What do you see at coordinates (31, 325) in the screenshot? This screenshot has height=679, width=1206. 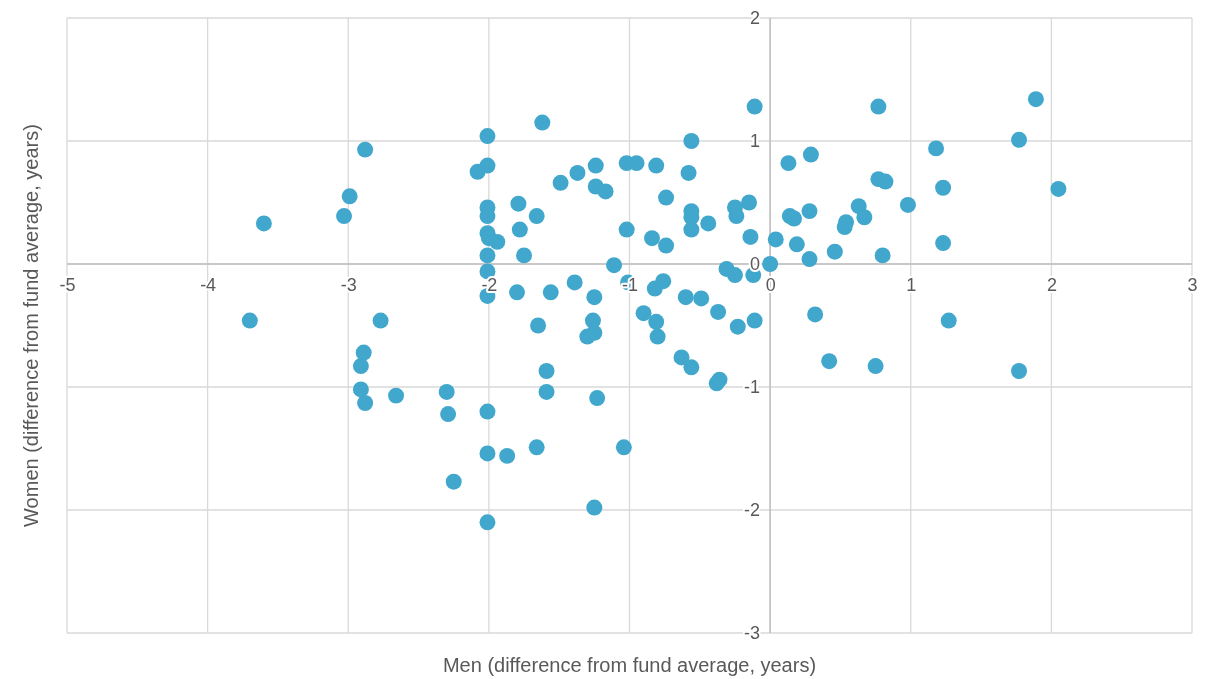 I see `y-axis-title: Women (difference from fund average, years)` at bounding box center [31, 325].